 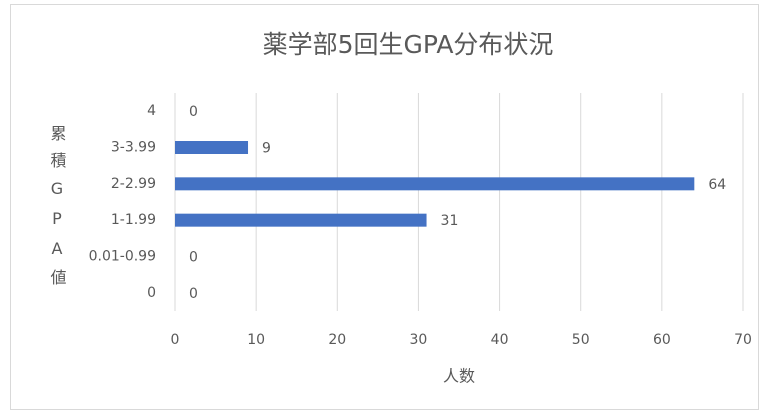 I want to click on x-tick-label: 70, so click(x=743, y=340).